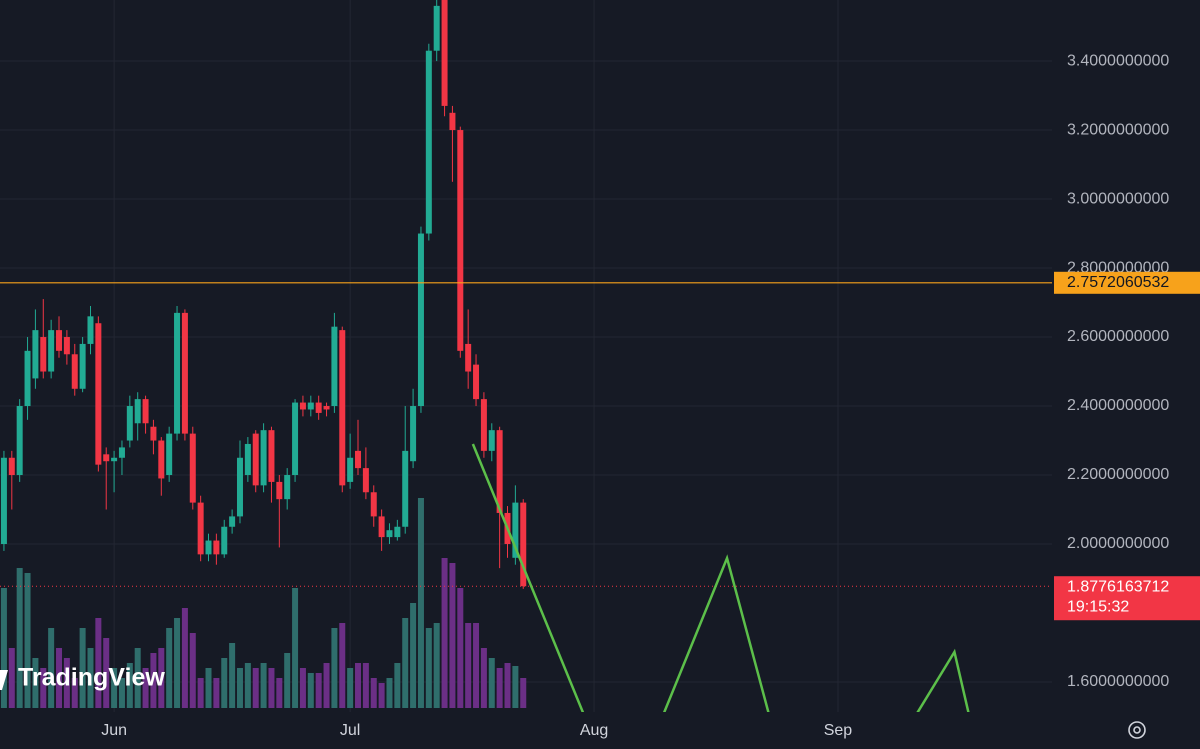 The width and height of the screenshot is (1200, 749). Describe the element at coordinates (1118, 474) in the screenshot. I see `y-tick-label: 2.2000000000` at that location.